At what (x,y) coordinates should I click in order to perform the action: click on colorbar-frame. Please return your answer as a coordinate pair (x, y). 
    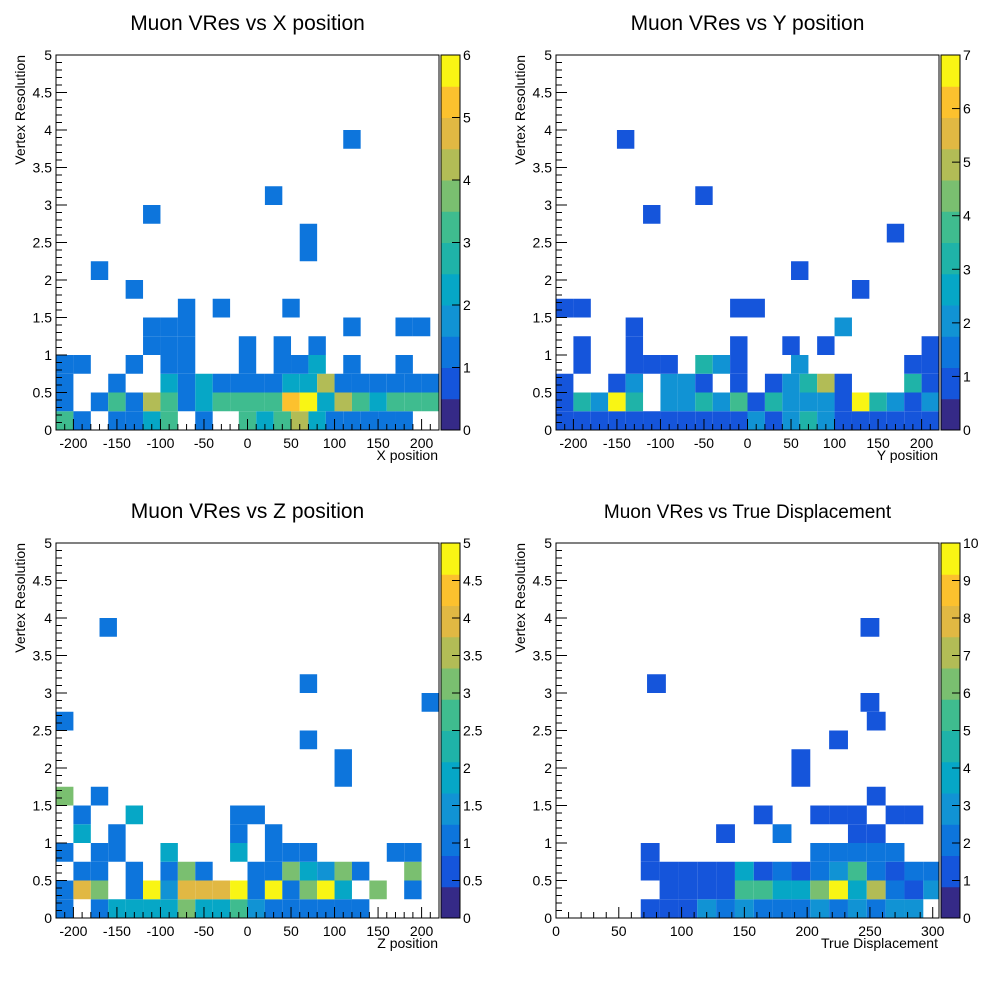
    Looking at the image, I should click on (950, 242).